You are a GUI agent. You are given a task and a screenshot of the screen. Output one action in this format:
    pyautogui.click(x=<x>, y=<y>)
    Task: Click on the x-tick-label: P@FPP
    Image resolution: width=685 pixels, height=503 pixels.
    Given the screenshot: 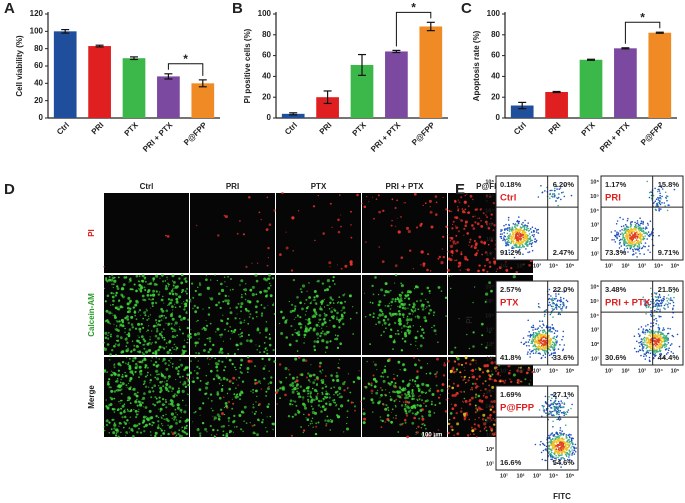 What is the action you would take?
    pyautogui.click(x=652, y=133)
    